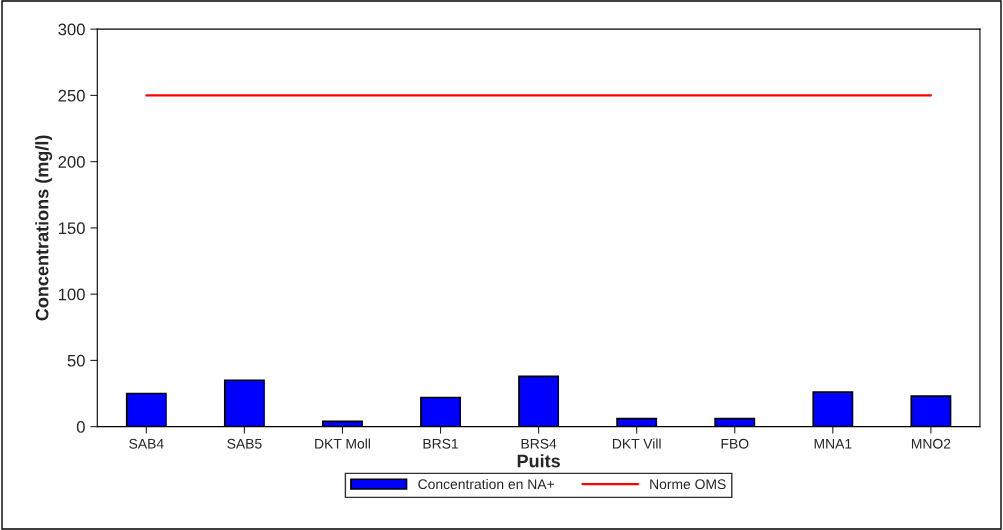 The width and height of the screenshot is (1003, 530). I want to click on y-tick-label: 50, so click(76, 360).